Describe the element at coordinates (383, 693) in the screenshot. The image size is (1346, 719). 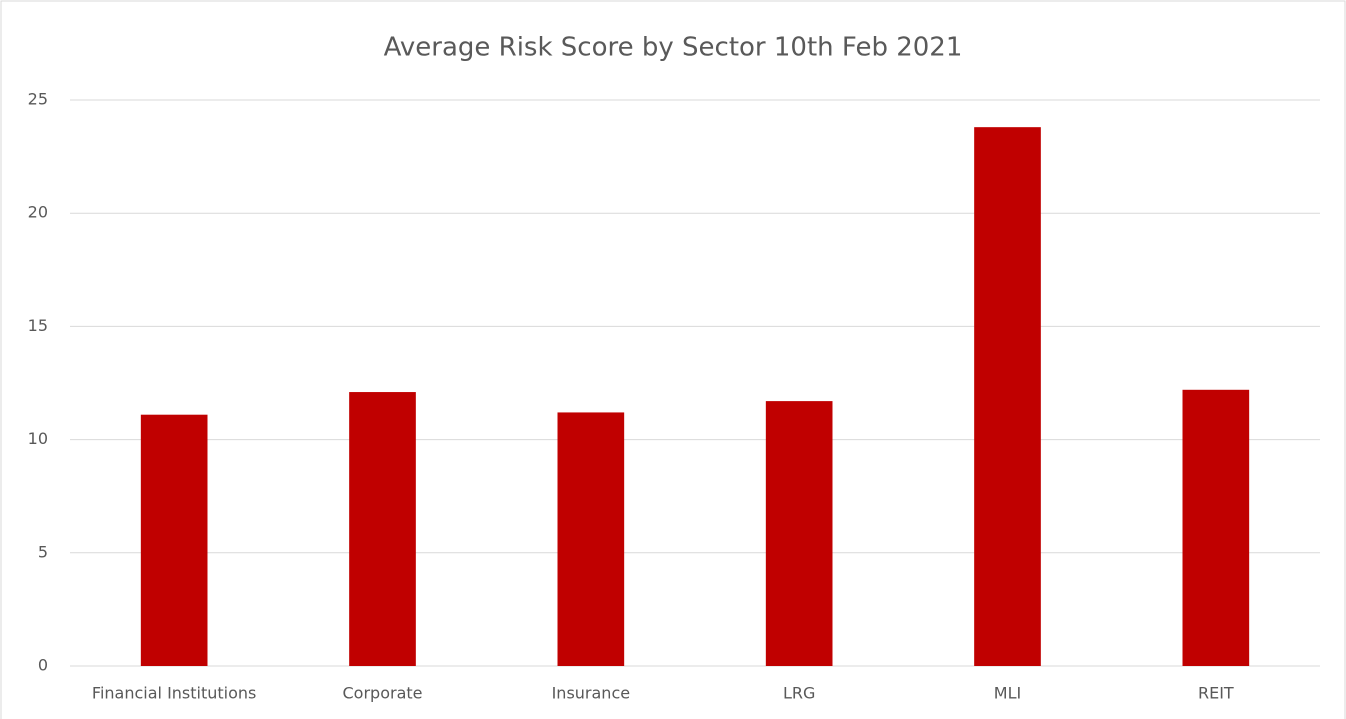
I see `x-tick-label: Corporate` at that location.